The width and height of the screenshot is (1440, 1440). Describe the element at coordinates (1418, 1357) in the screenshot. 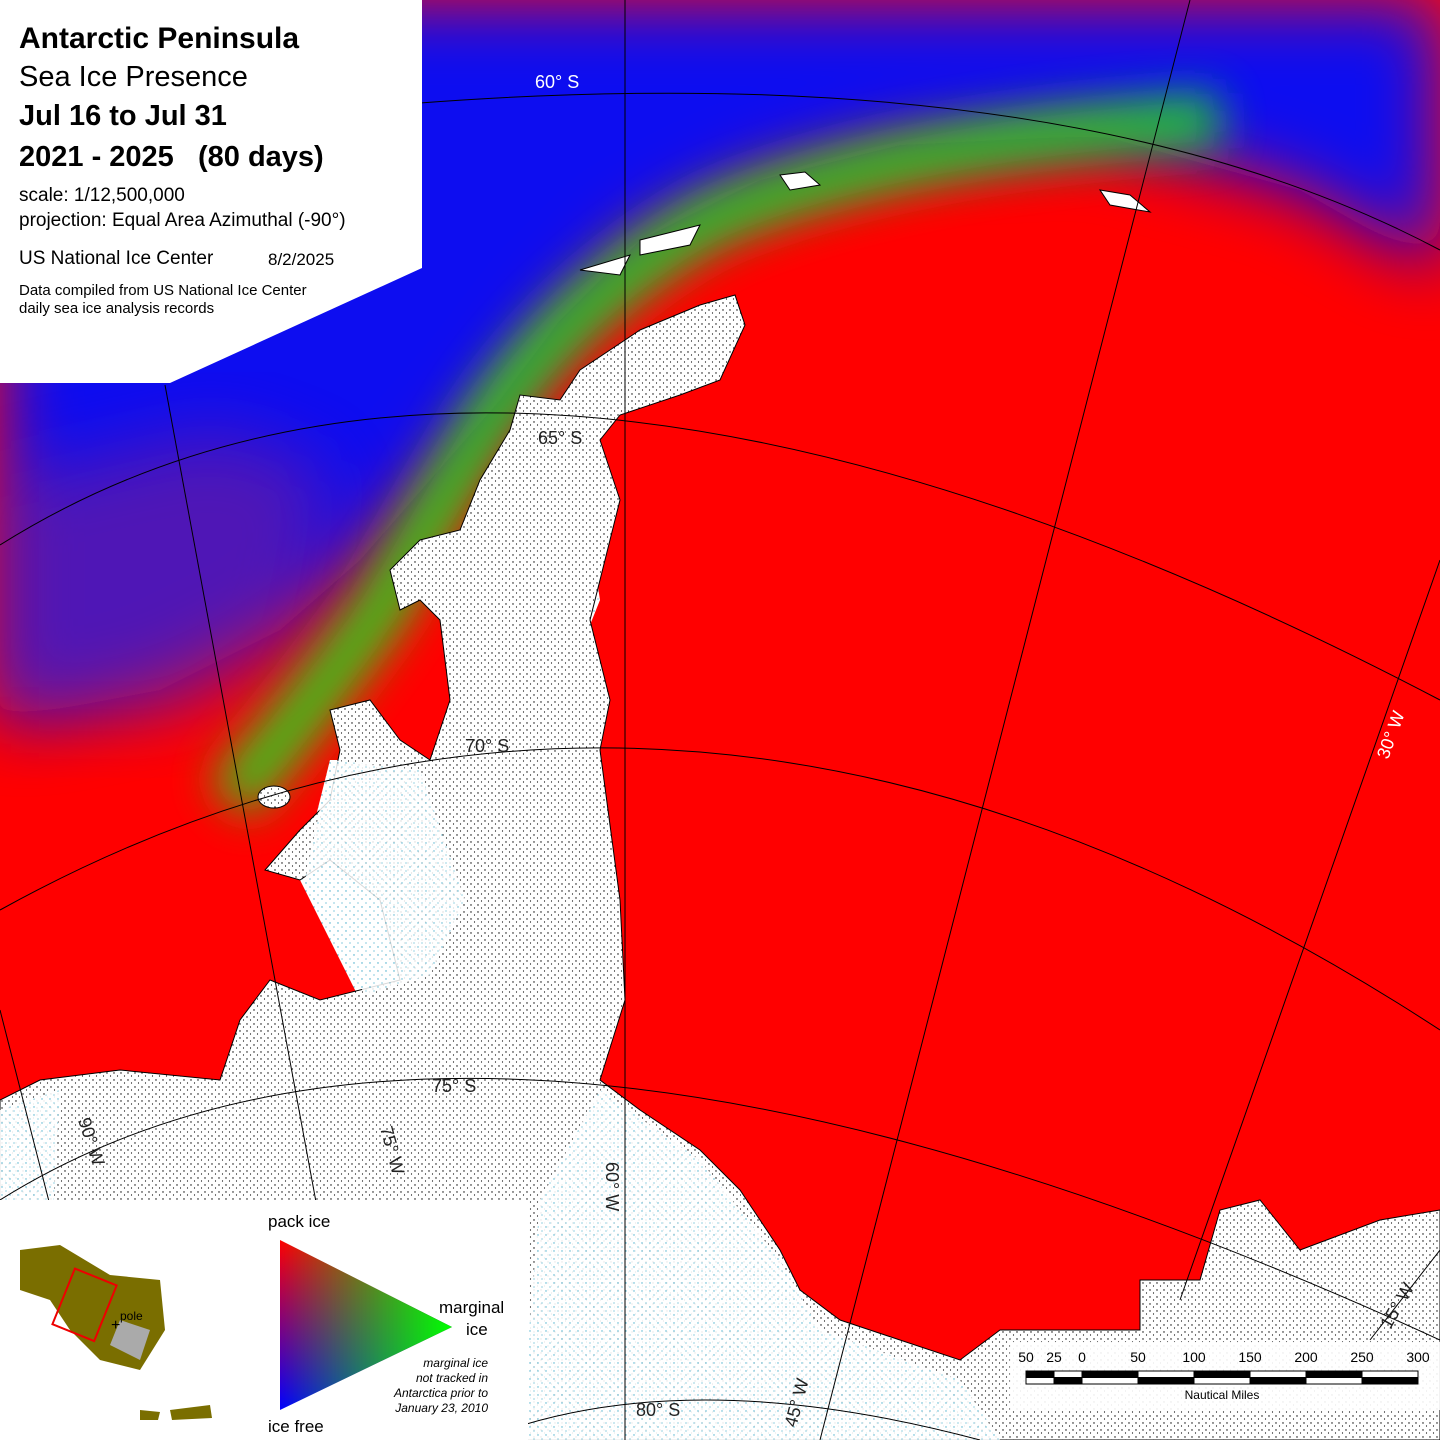

I see `scale-label: 300` at that location.